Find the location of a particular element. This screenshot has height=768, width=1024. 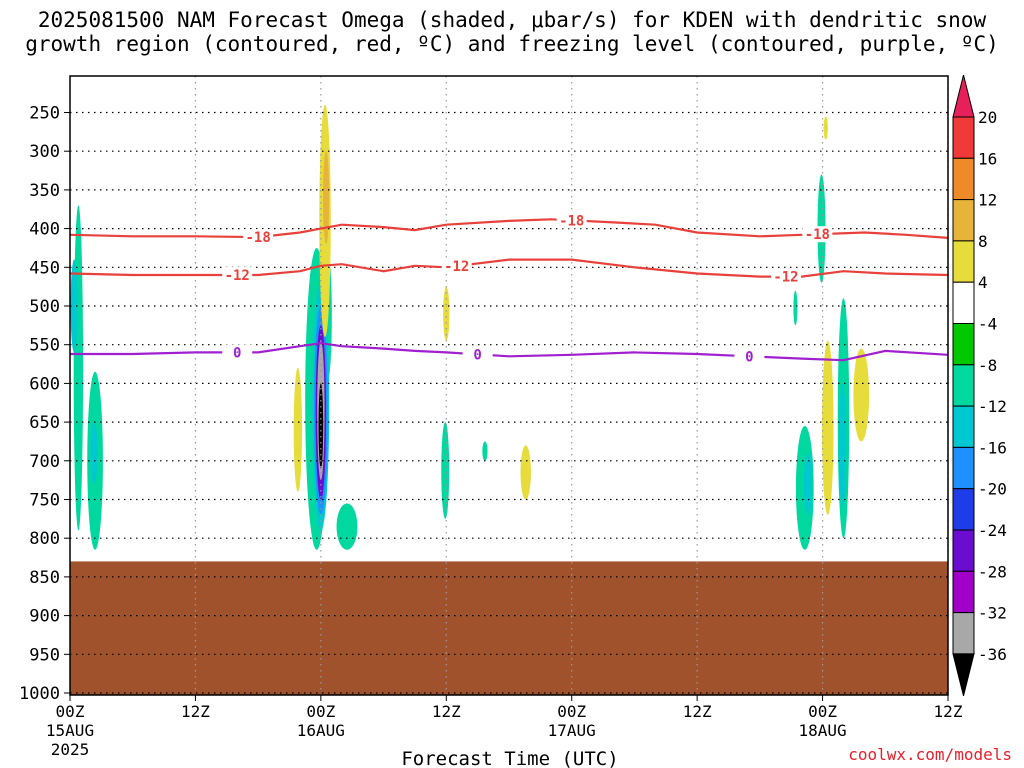

colorbar-tick-label: -20 is located at coordinates (992, 489).